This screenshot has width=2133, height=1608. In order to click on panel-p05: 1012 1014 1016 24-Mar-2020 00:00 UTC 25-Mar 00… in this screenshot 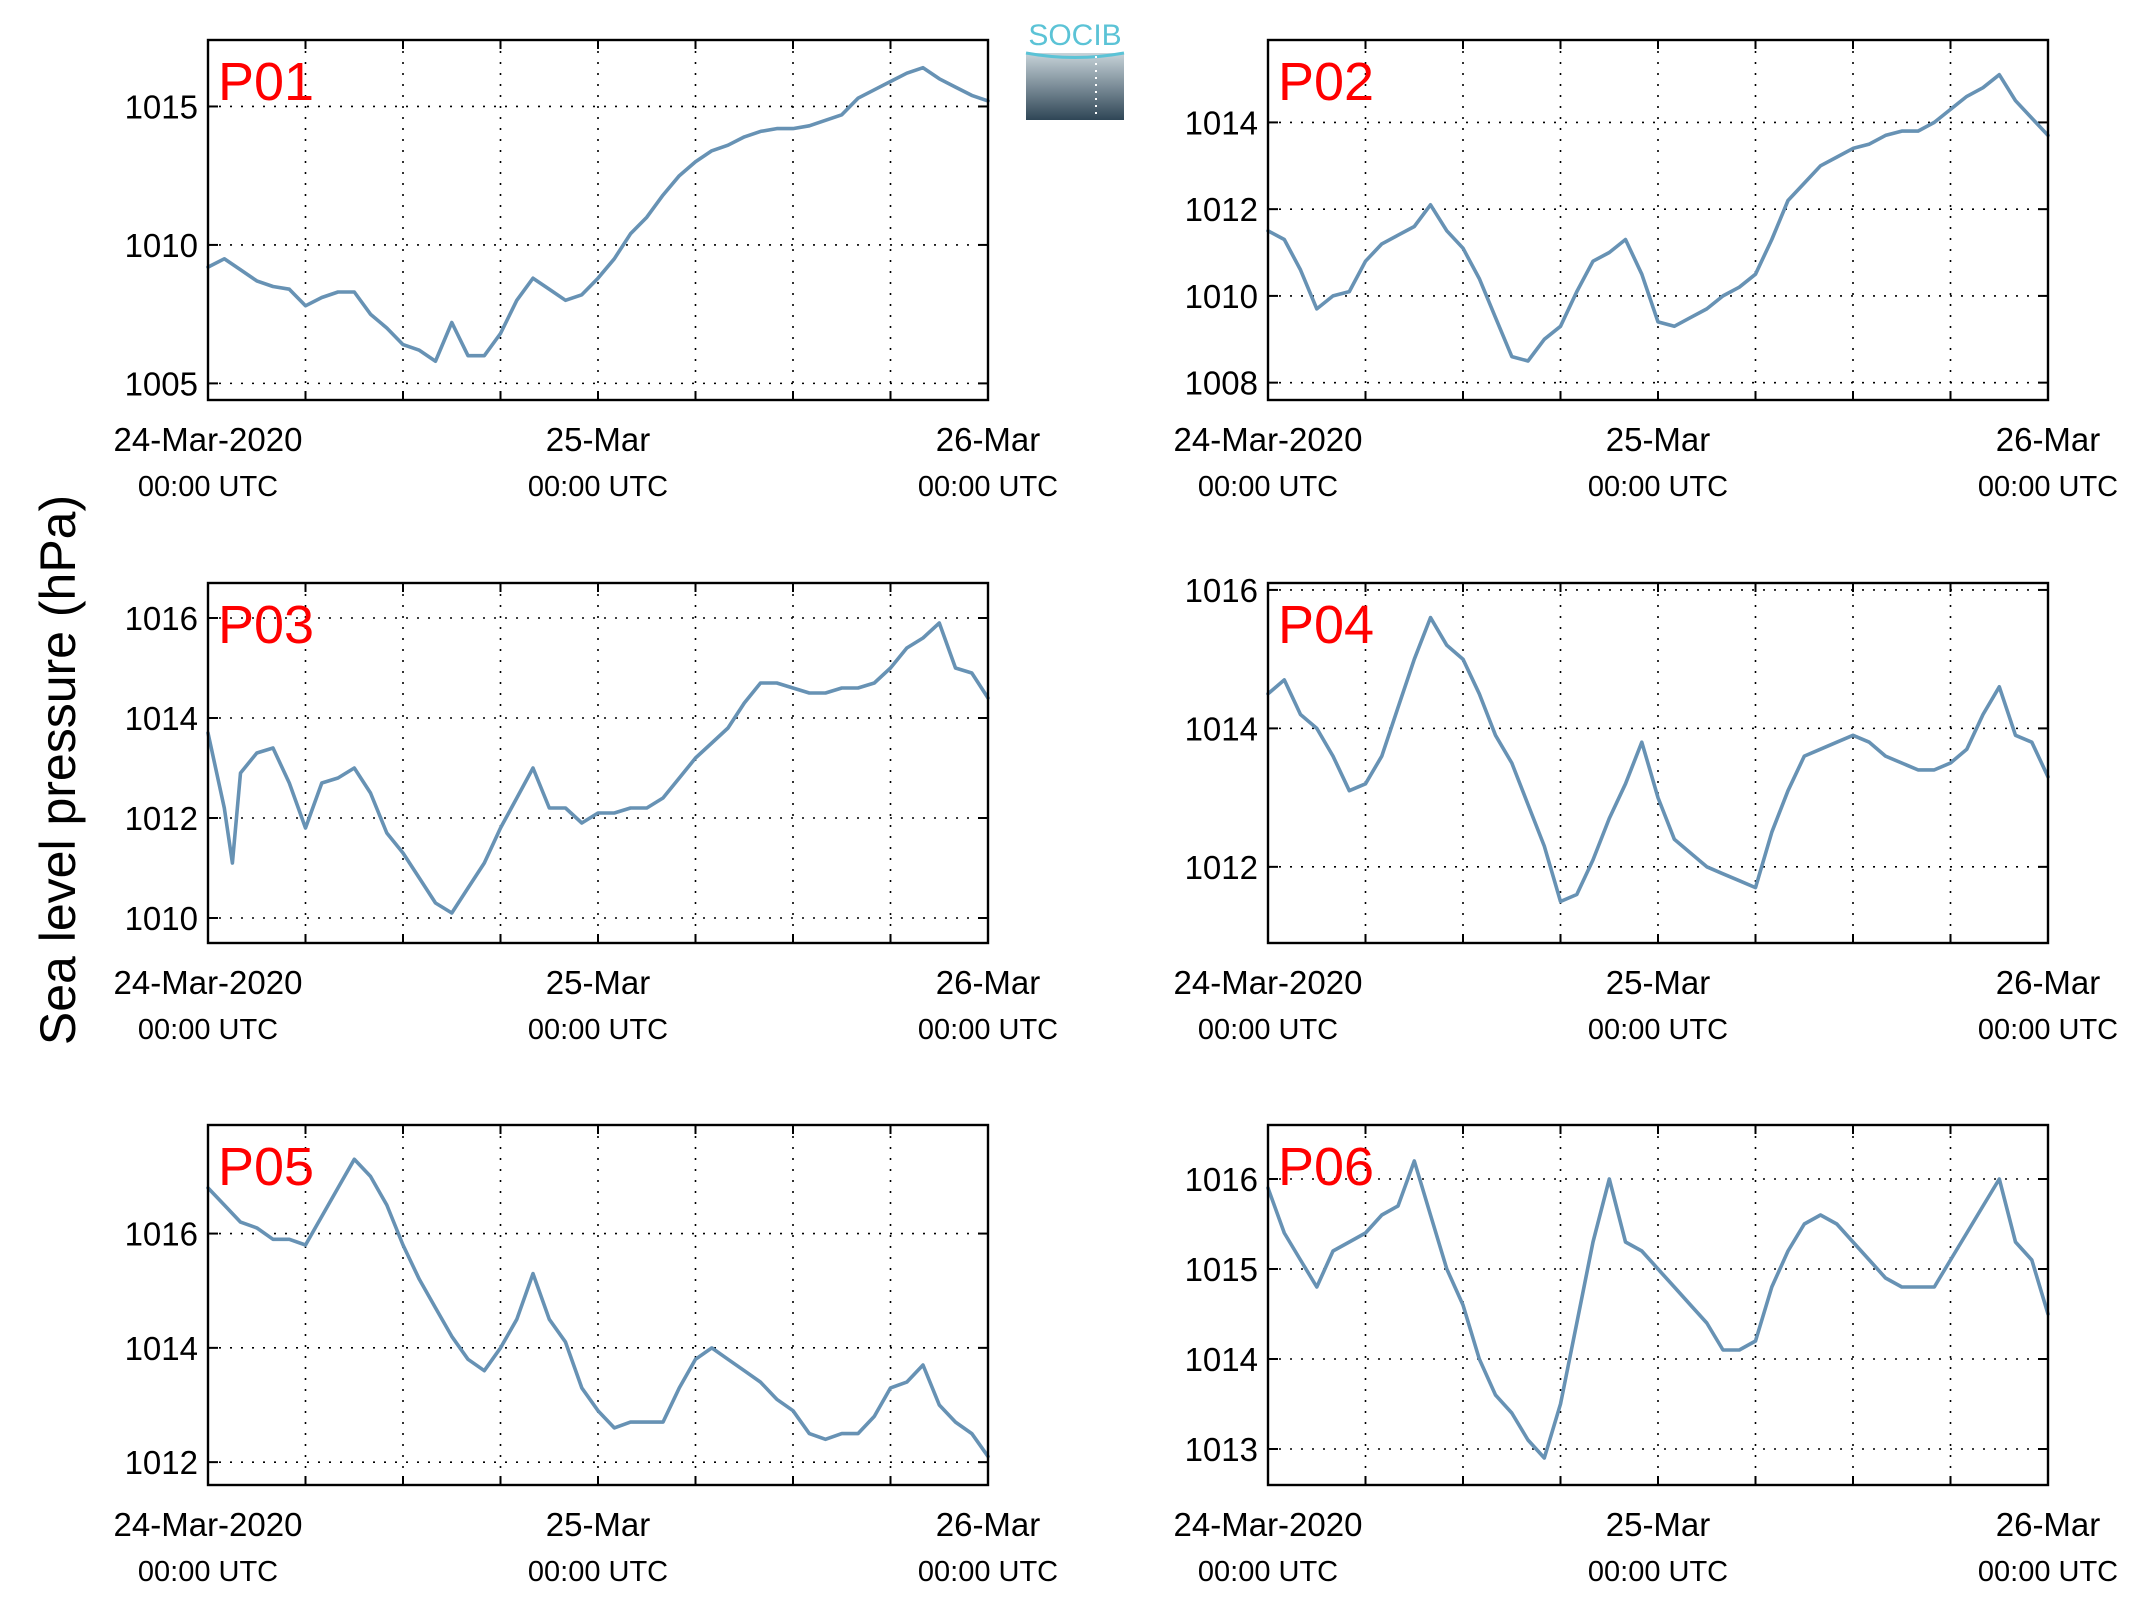, I will do `click(586, 1355)`.